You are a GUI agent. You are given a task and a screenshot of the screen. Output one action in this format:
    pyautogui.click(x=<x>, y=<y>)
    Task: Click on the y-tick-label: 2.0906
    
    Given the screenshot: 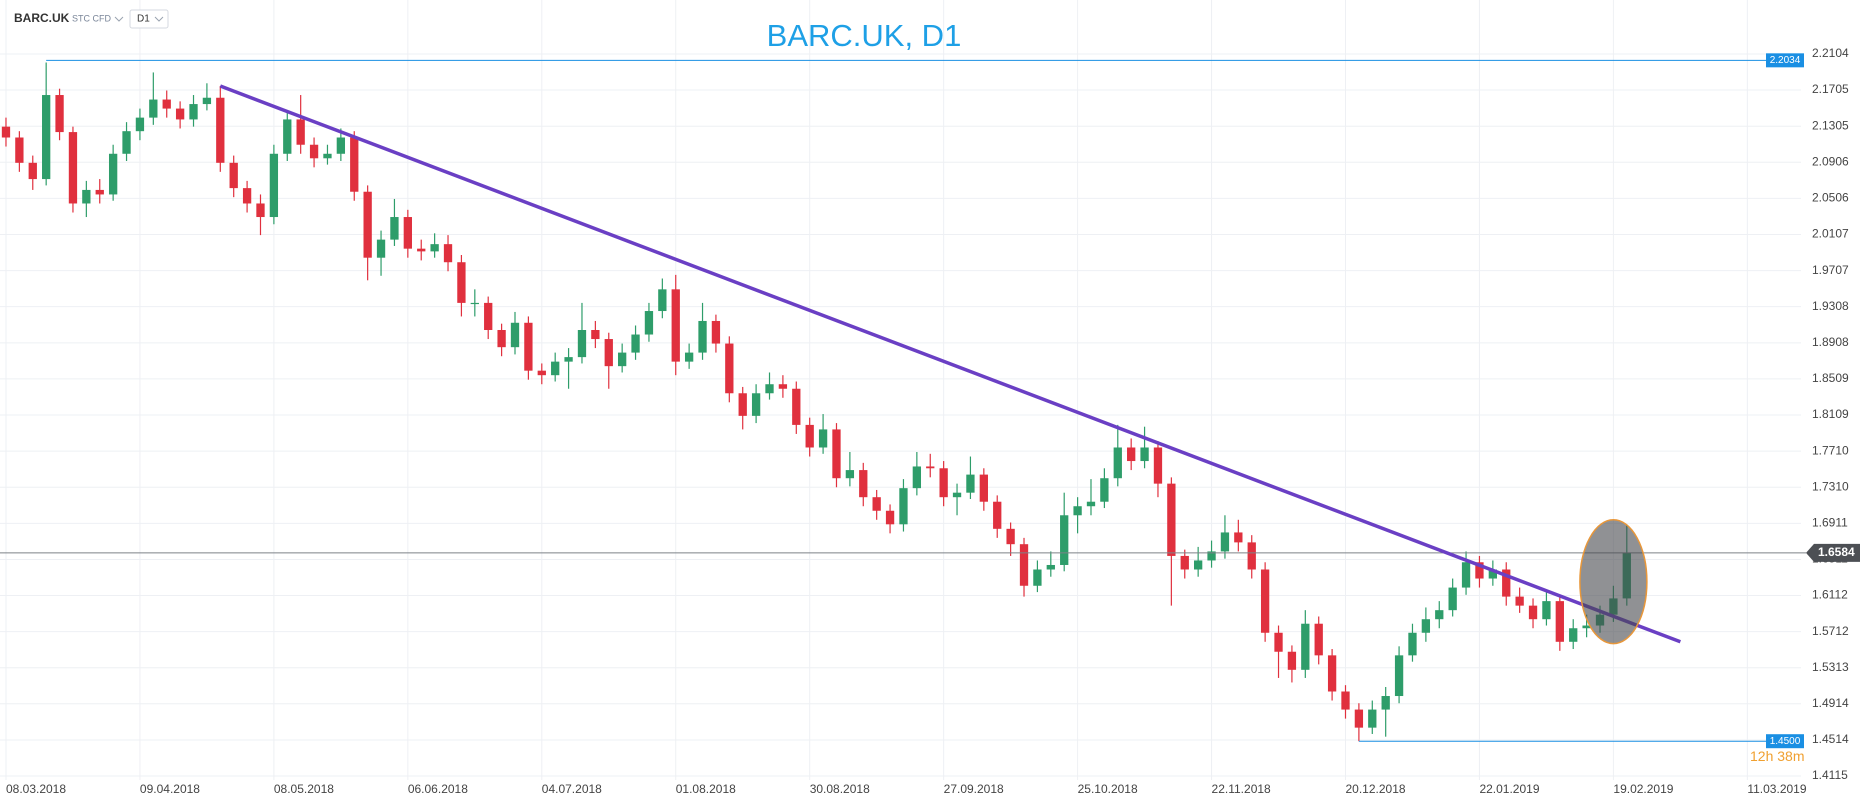 What is the action you would take?
    pyautogui.click(x=1830, y=161)
    